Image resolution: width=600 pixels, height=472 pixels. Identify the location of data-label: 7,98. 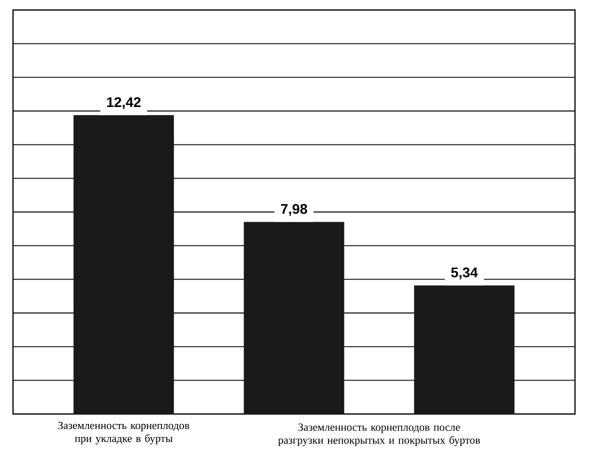
(294, 210).